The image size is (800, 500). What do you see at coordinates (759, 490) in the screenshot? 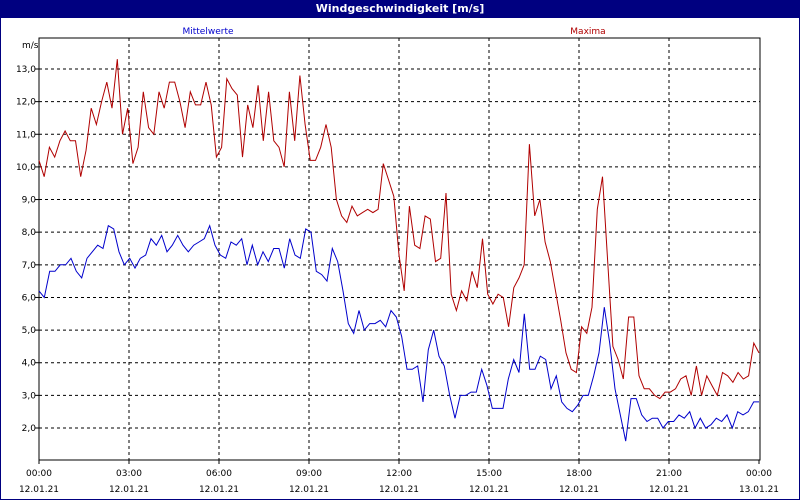
I see `x-tick-date: 13.01.21` at bounding box center [759, 490].